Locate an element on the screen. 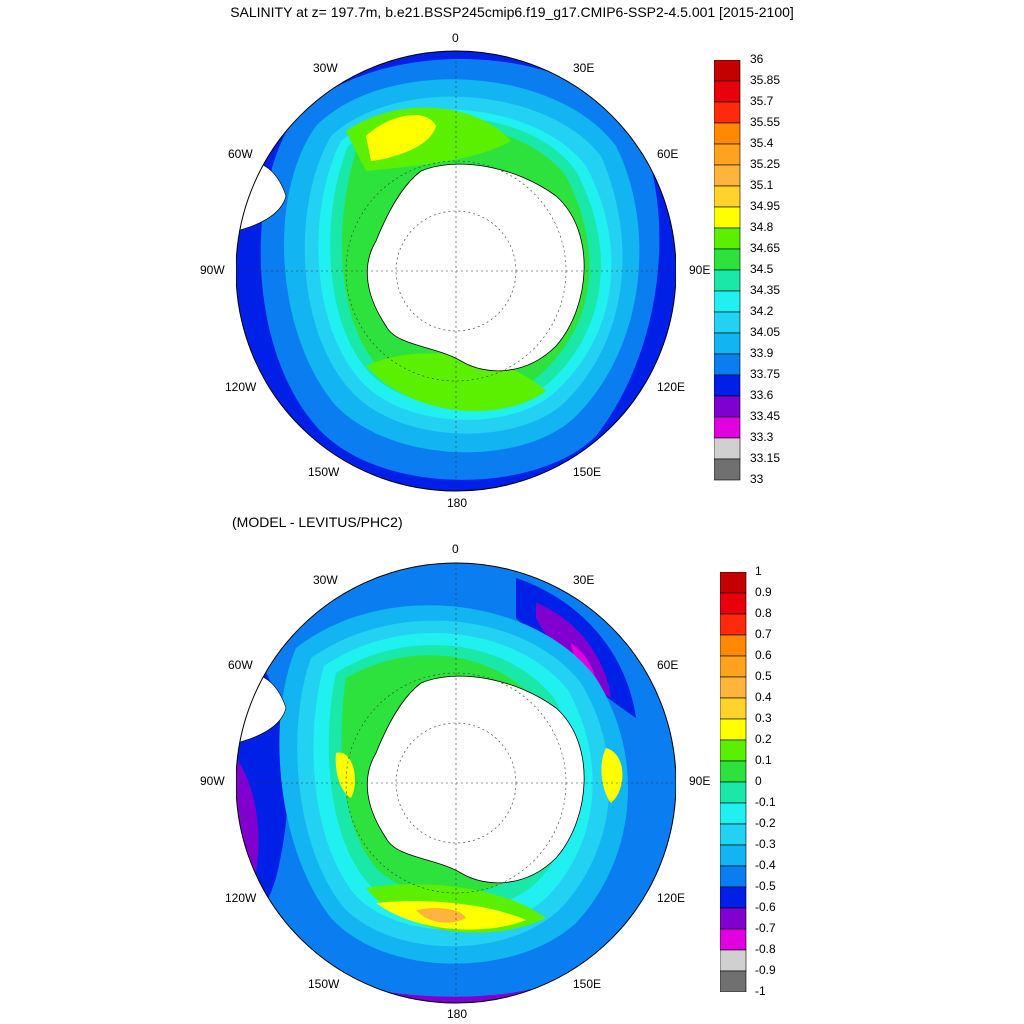 Image resolution: width=1024 pixels, height=1024 pixels. colorbar-label: 0 is located at coordinates (758, 781).